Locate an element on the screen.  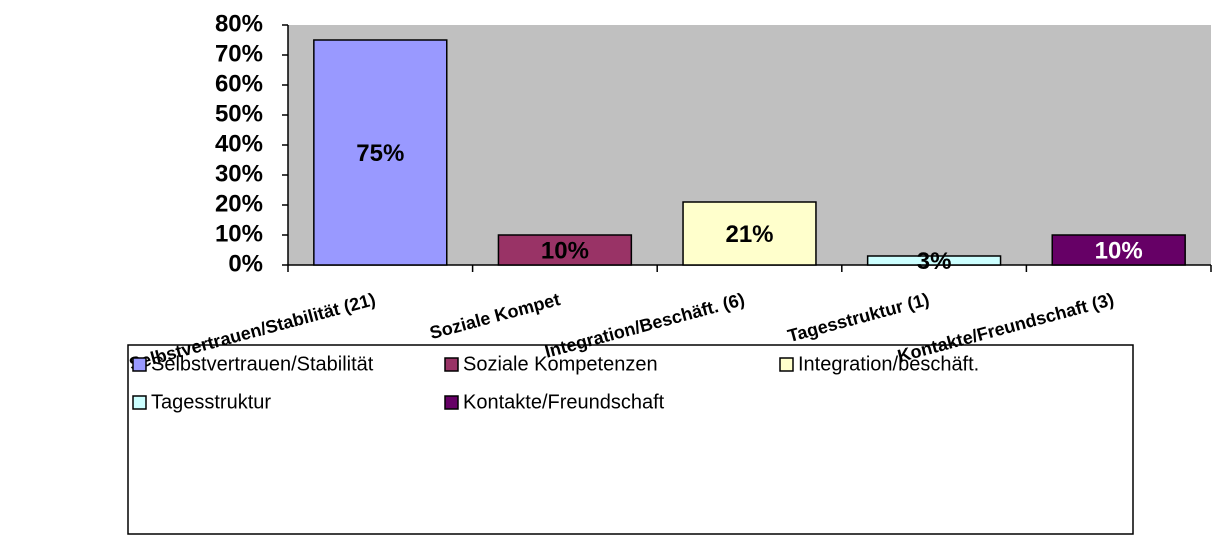
legend-label: Integration/beschäft. is located at coordinates (888, 364).